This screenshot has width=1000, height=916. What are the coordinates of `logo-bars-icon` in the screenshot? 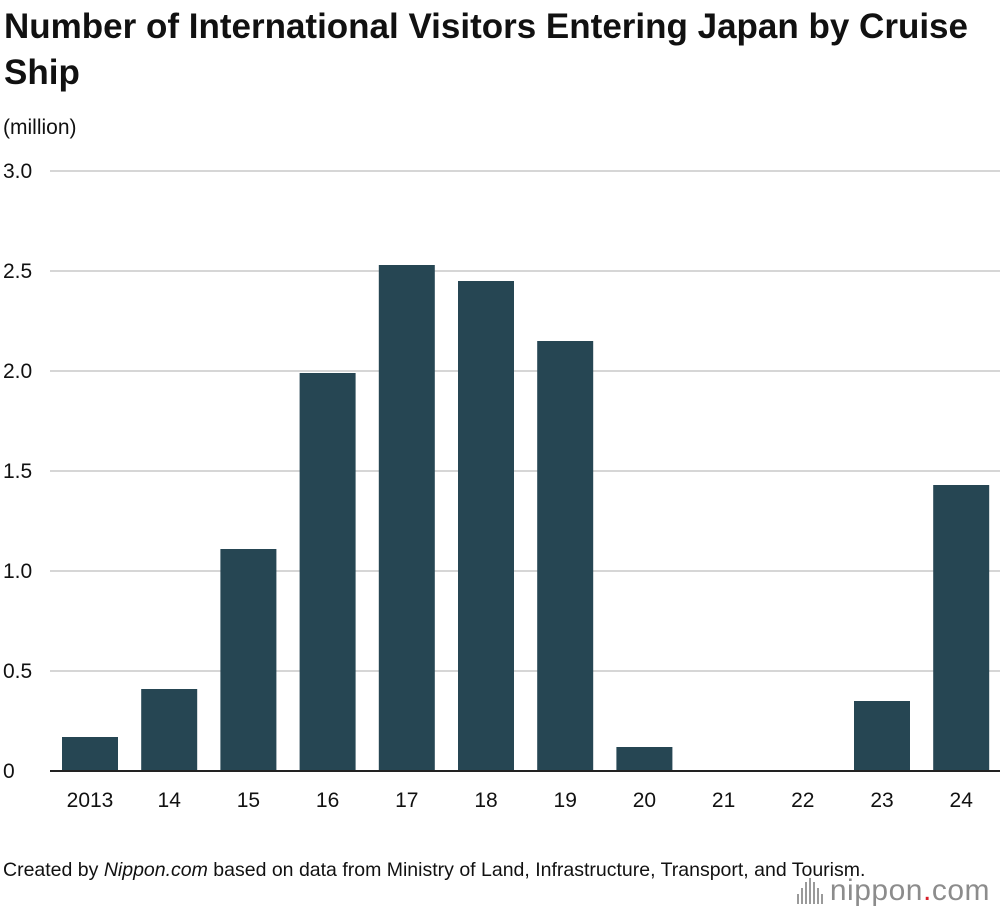 It's located at (809, 891).